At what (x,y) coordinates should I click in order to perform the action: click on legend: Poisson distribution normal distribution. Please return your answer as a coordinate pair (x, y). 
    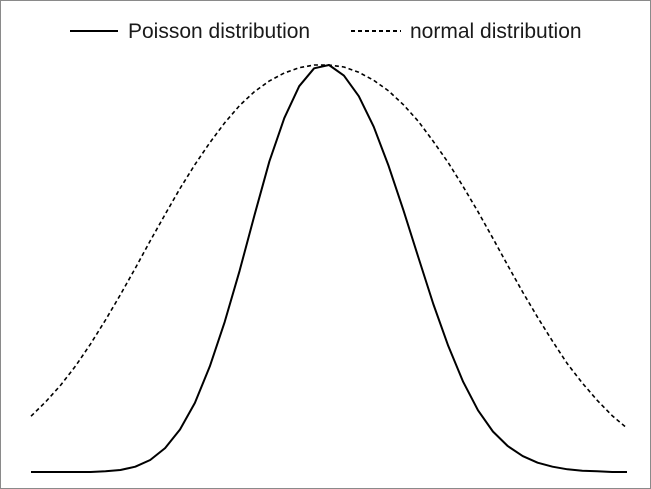
    Looking at the image, I should click on (326, 31).